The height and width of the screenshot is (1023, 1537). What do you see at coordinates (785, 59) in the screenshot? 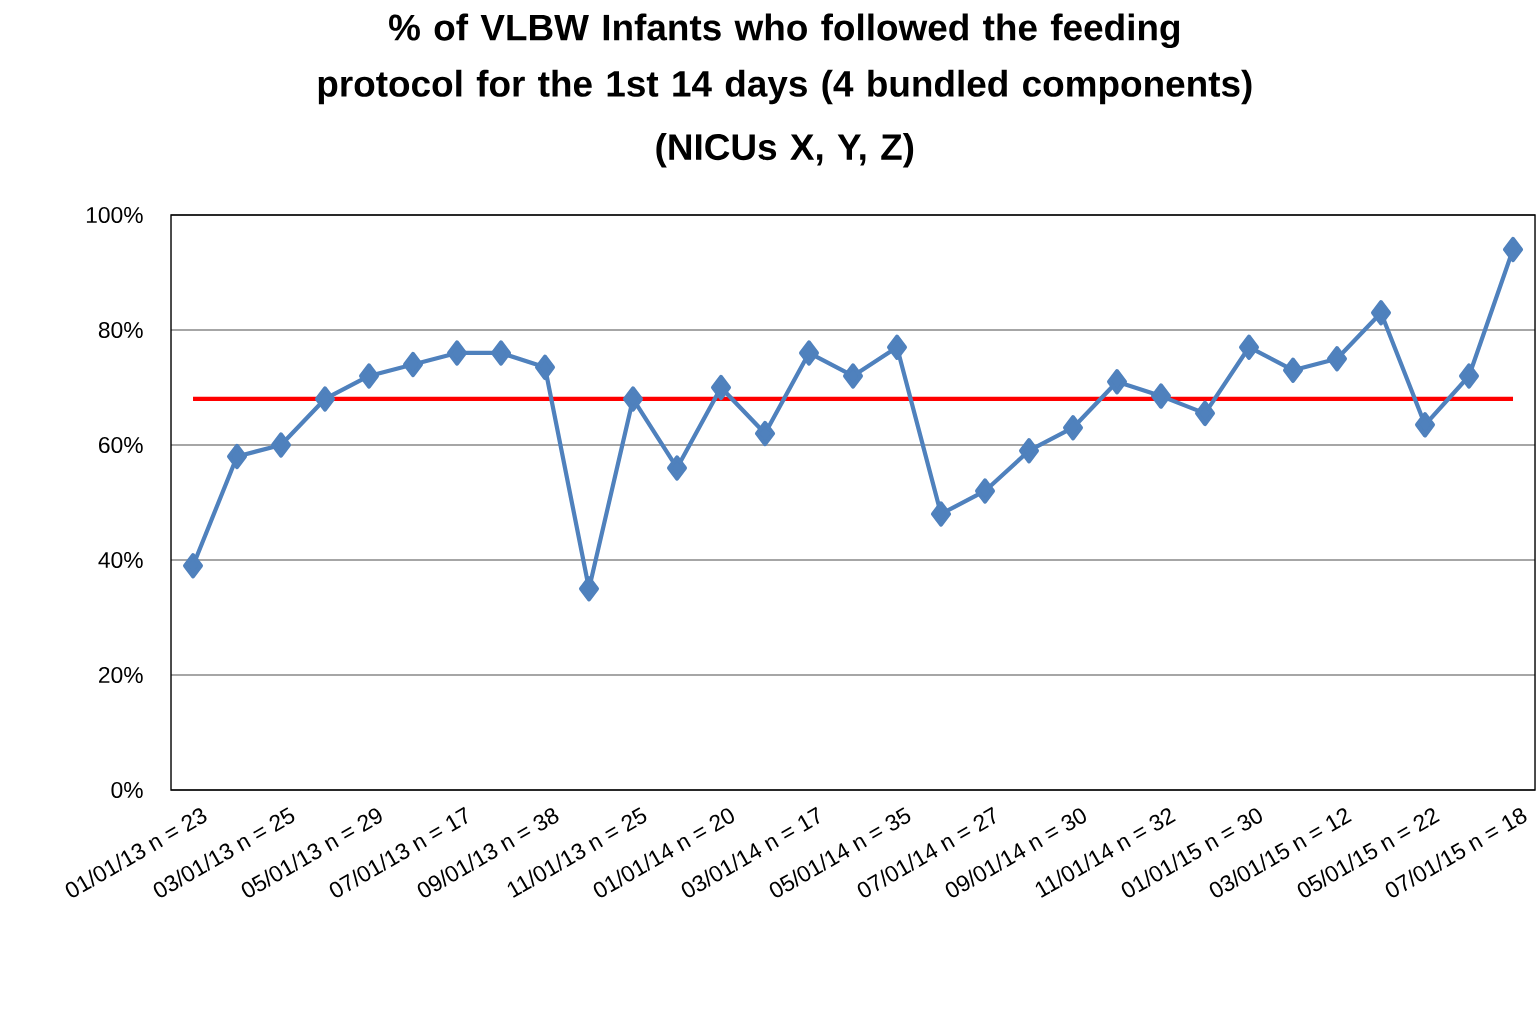
I see `chart-title: % of VLBW Infants who followed the feeding protocol for the 1st 14 days (4 bundled components)` at bounding box center [785, 59].